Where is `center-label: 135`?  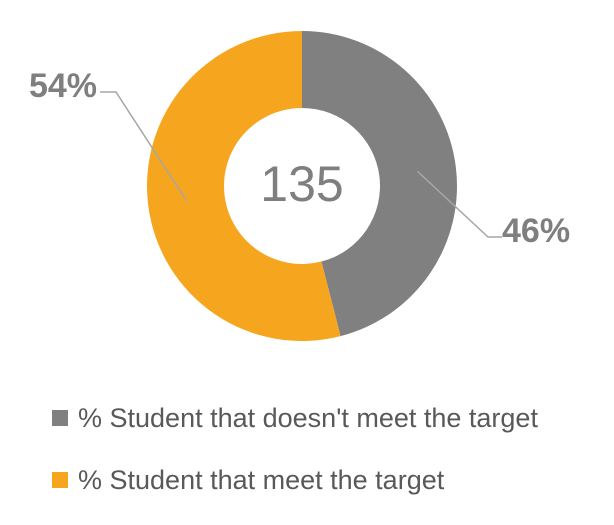
center-label: 135 is located at coordinates (301, 184).